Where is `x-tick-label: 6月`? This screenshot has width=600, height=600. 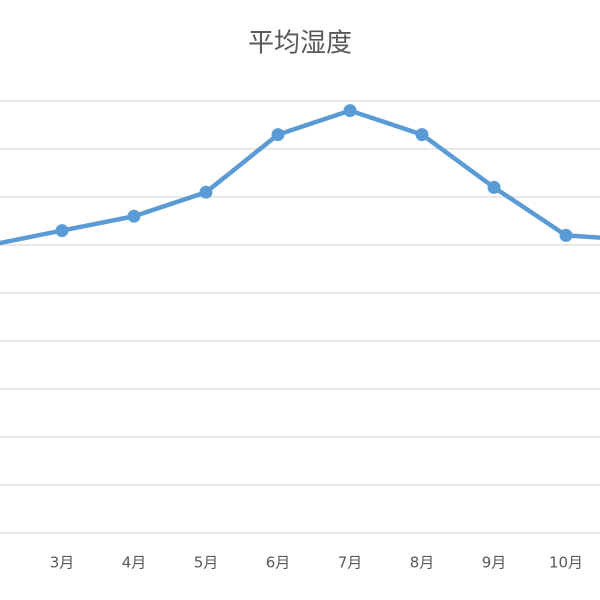
x-tick-label: 6月 is located at coordinates (278, 563).